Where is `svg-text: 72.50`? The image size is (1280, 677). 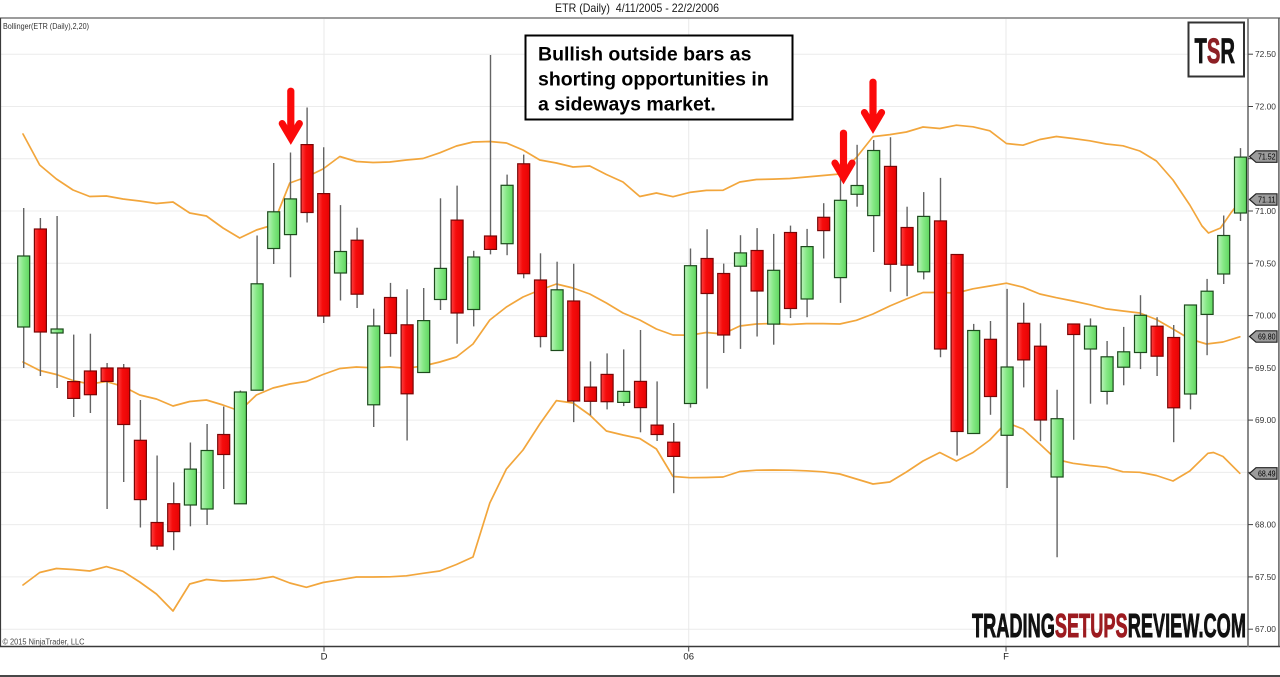 svg-text: 72.50 is located at coordinates (1265, 54).